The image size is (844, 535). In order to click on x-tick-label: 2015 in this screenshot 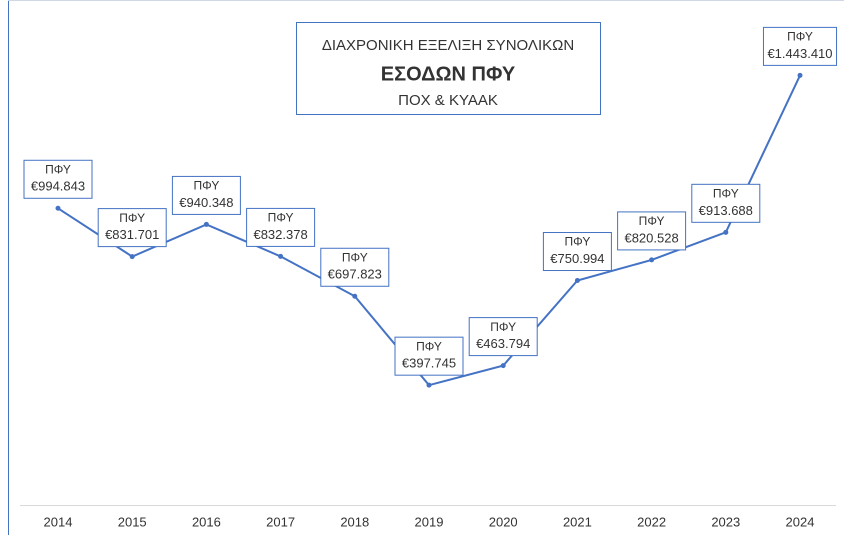, I will do `click(132, 521)`.